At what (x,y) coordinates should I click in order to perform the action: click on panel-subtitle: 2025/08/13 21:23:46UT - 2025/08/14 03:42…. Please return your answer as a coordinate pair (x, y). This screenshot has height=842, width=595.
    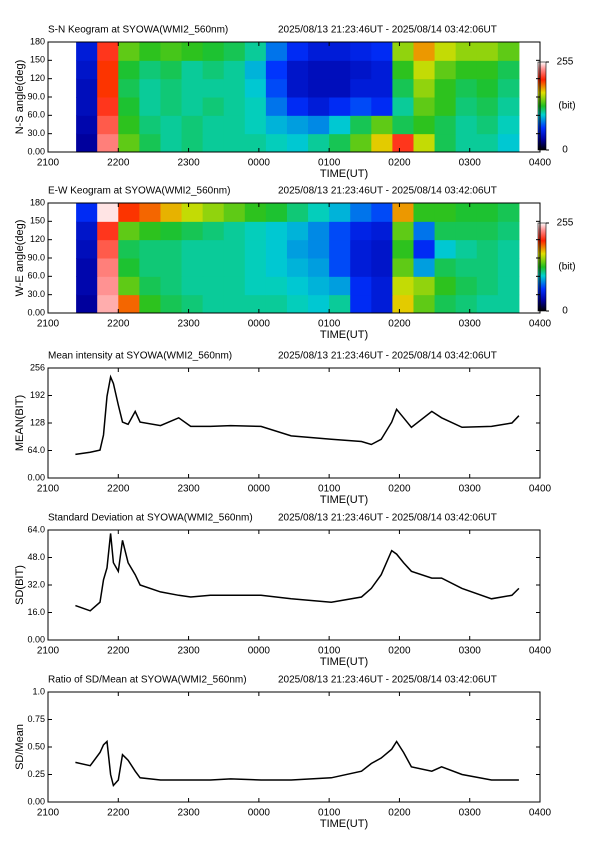
    Looking at the image, I should click on (387, 518).